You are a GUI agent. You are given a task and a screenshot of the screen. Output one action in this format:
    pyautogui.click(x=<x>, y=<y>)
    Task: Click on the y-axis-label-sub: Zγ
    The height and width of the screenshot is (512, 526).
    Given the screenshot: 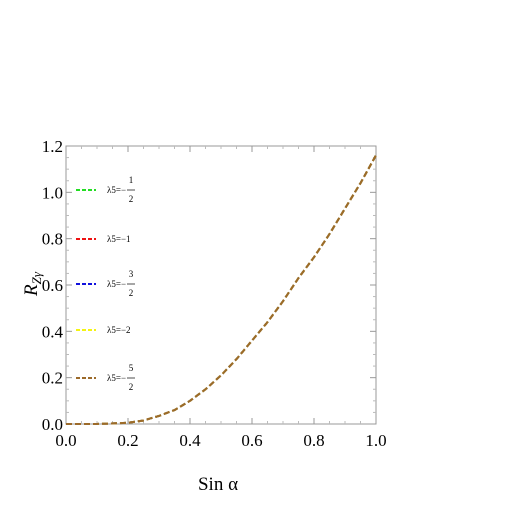 What is the action you would take?
    pyautogui.click(x=36, y=277)
    